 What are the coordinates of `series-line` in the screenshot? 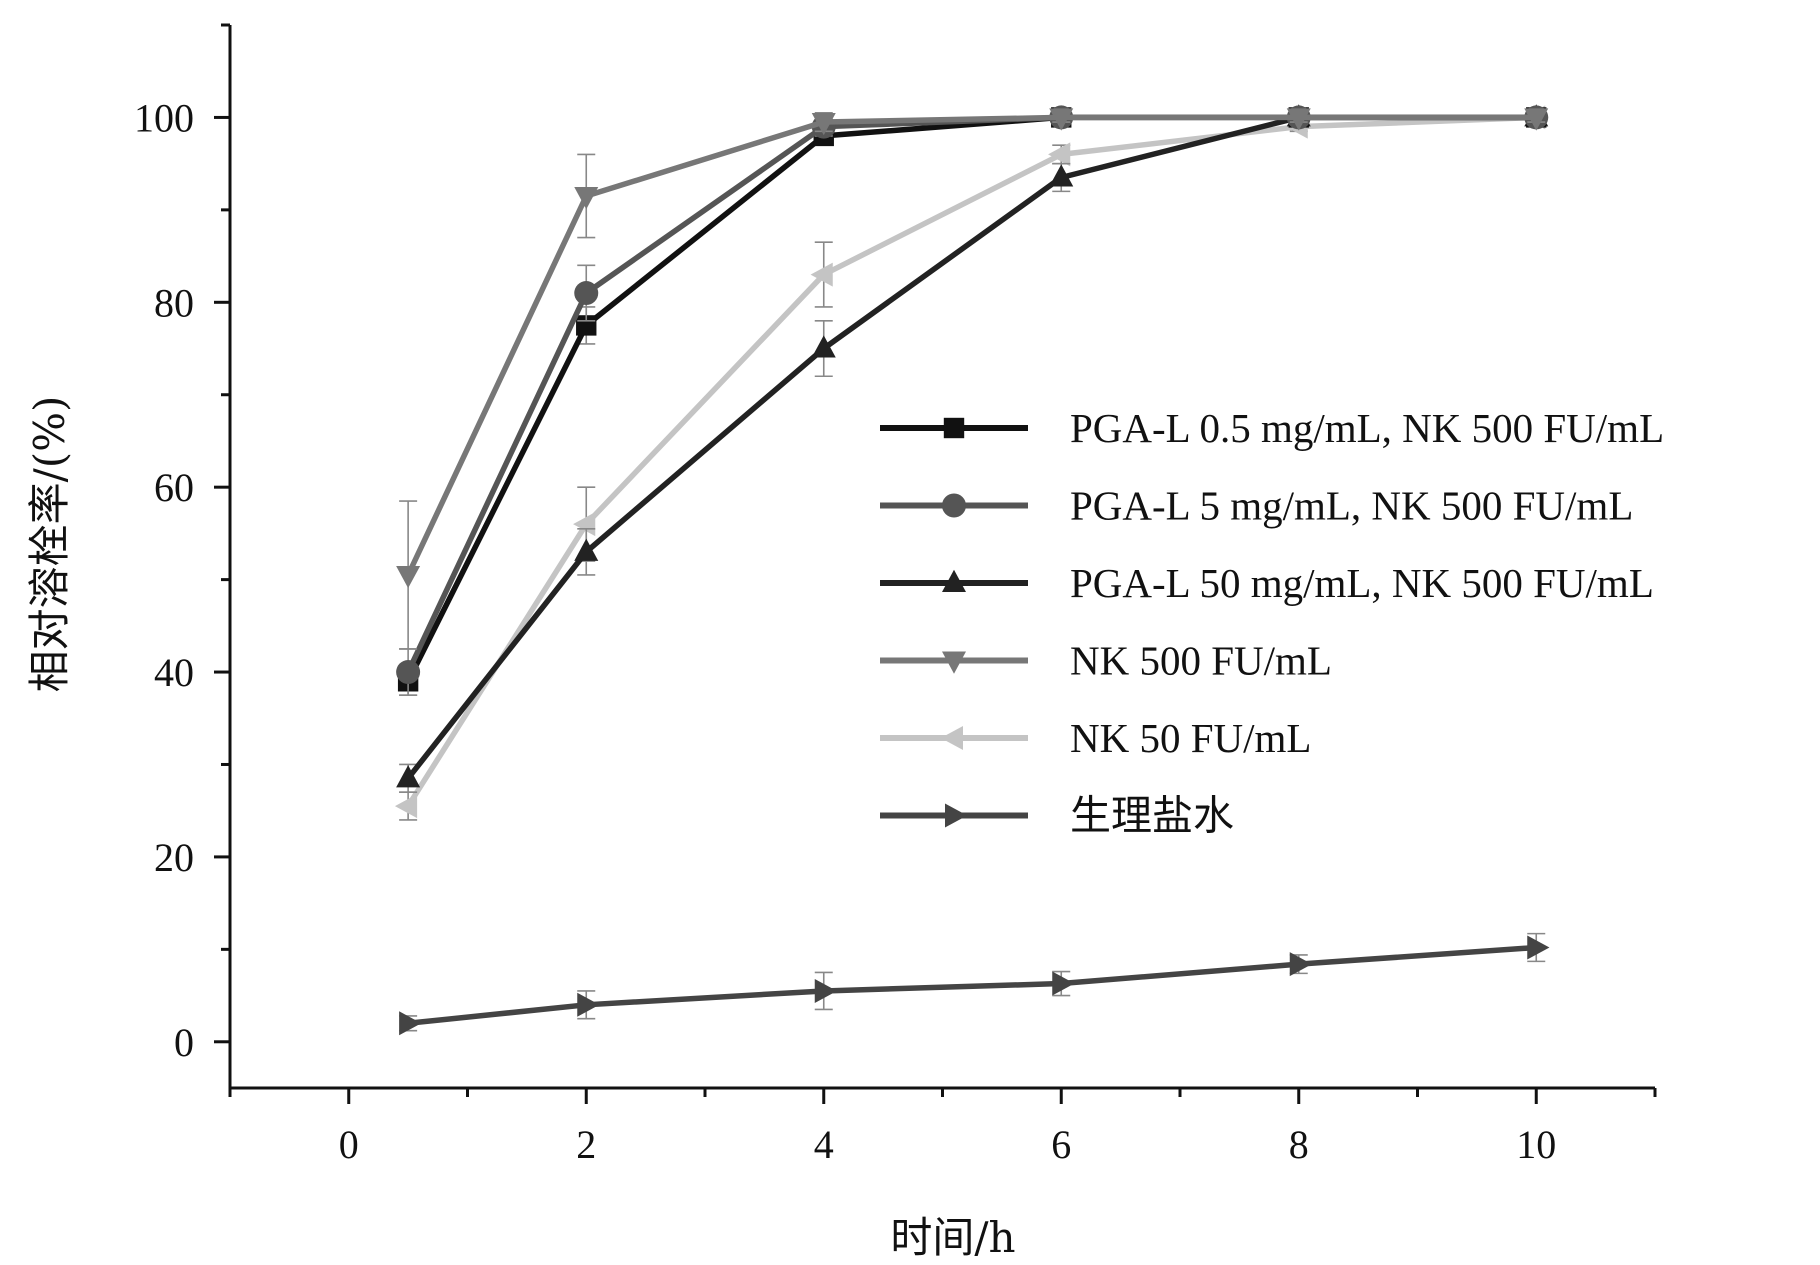 It's located at (972, 985).